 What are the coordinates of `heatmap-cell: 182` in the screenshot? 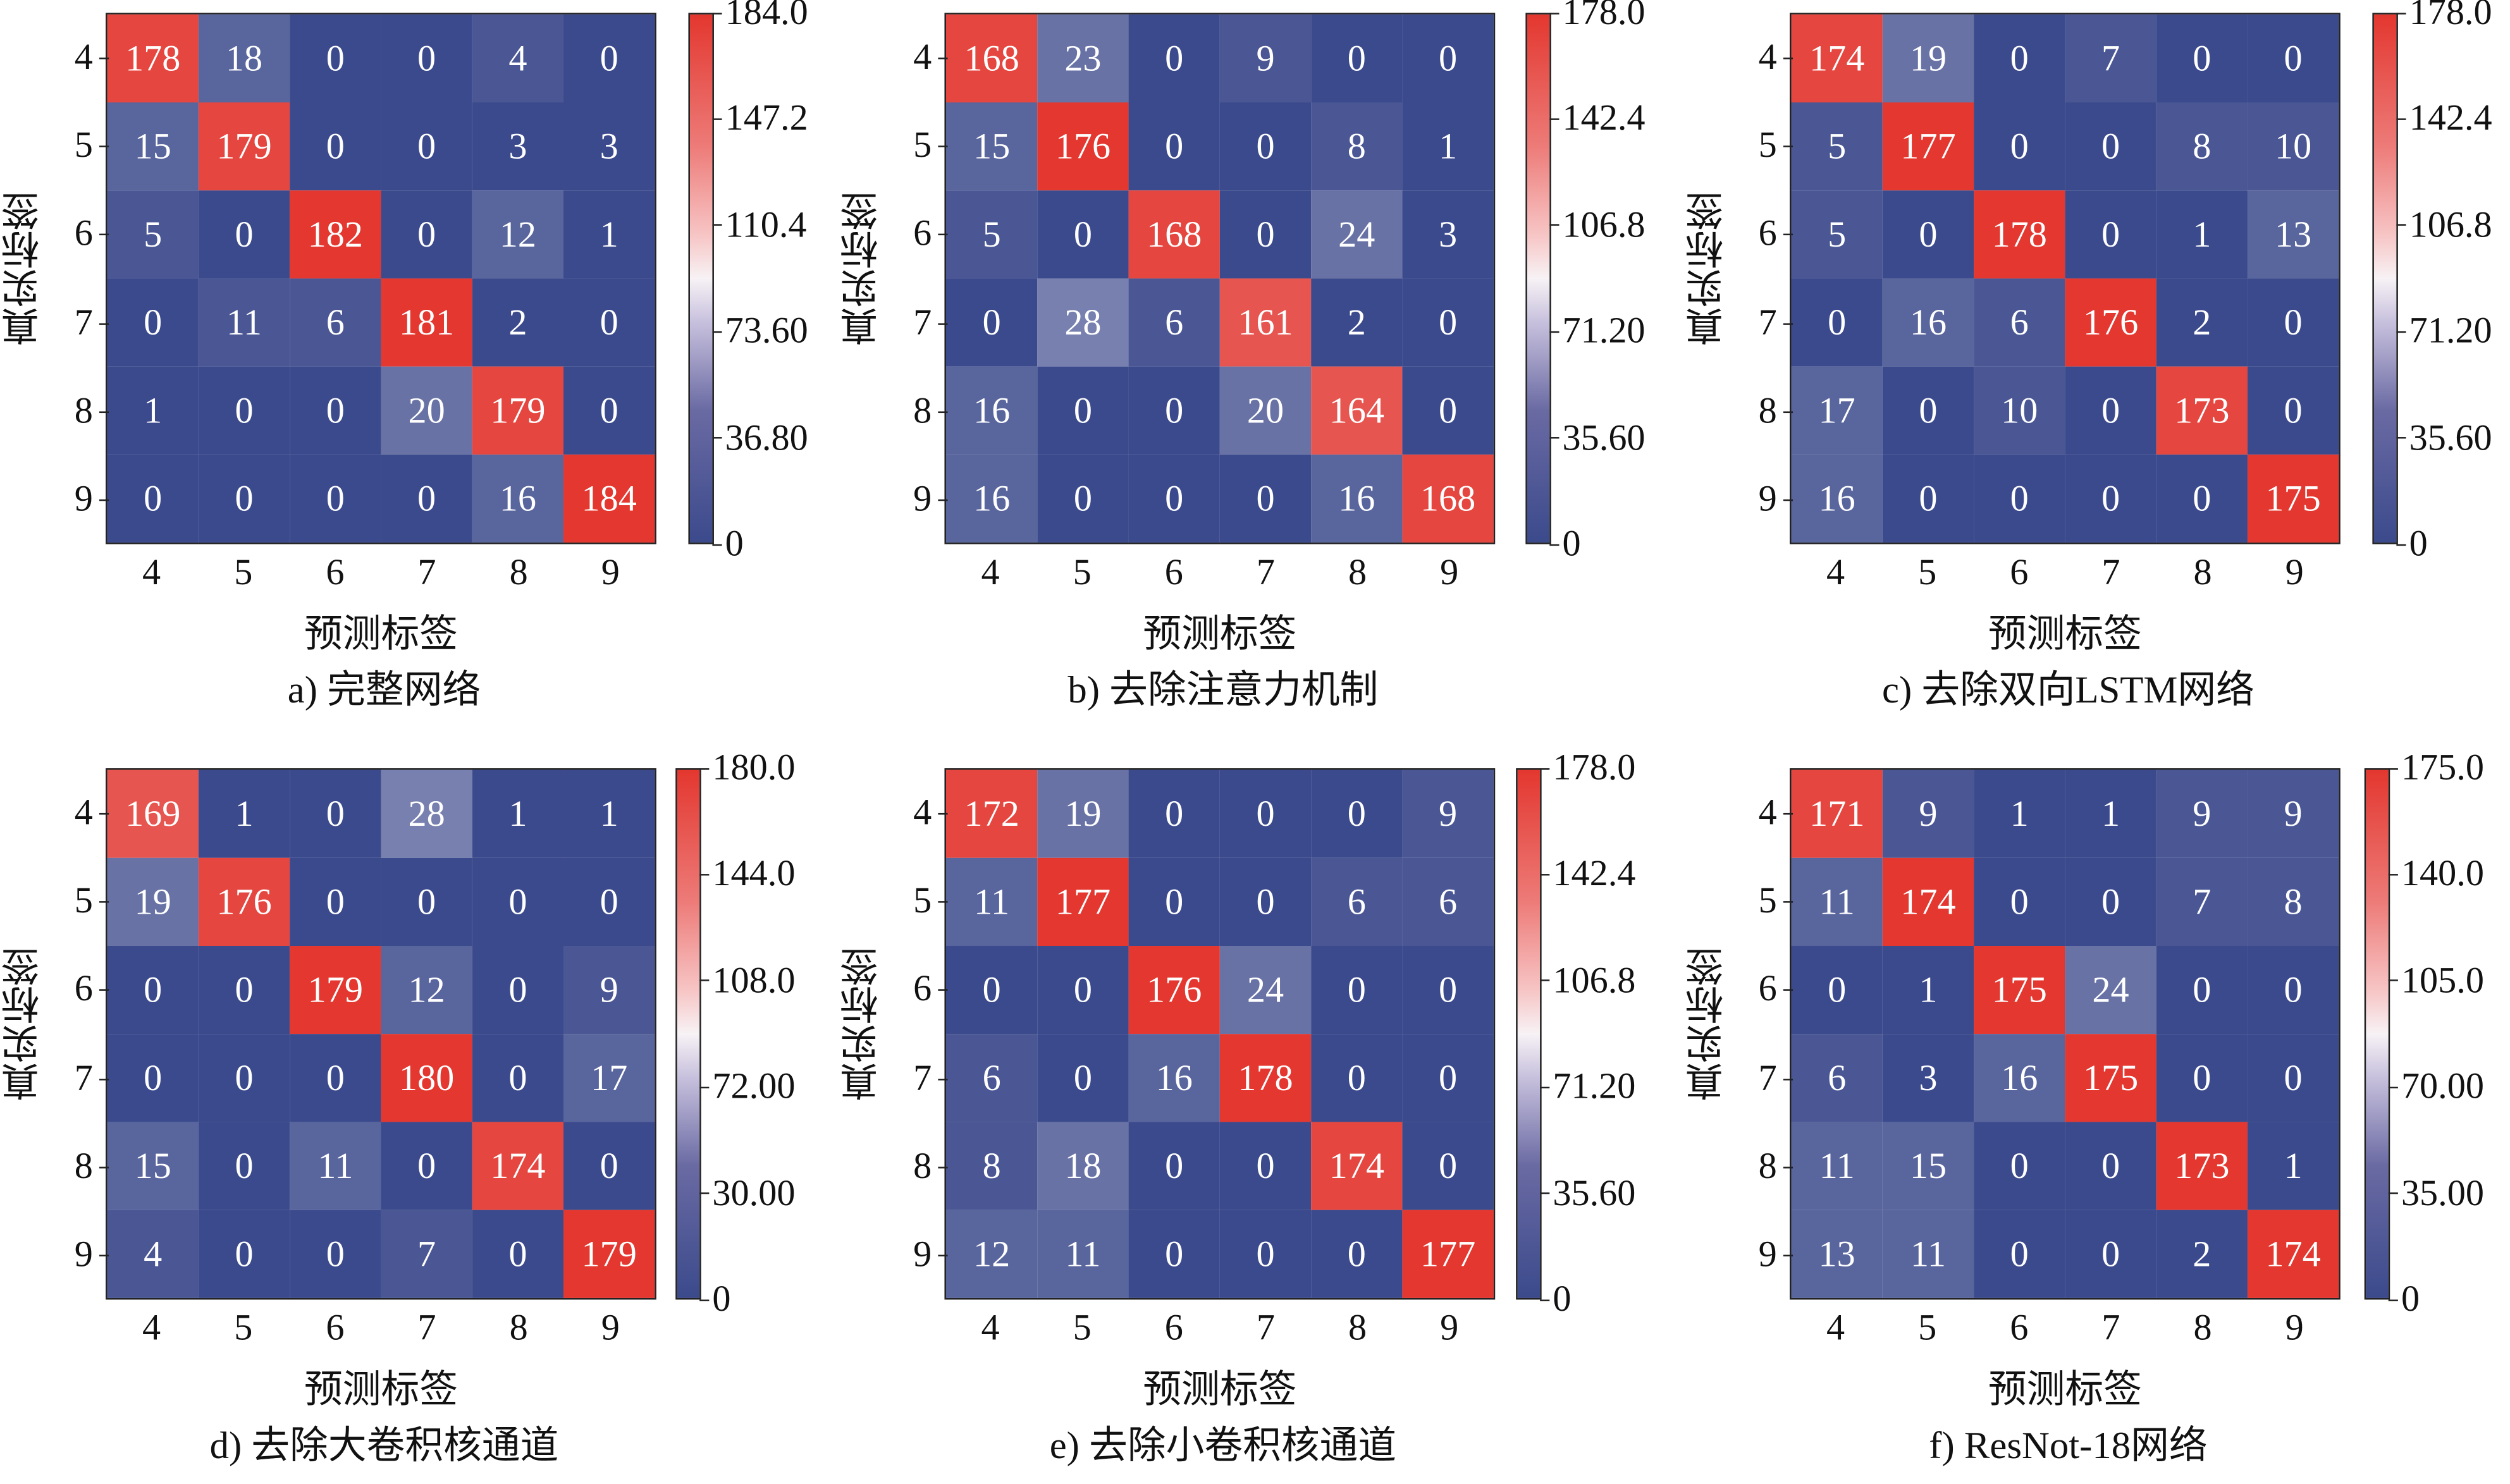 It's located at (336, 234).